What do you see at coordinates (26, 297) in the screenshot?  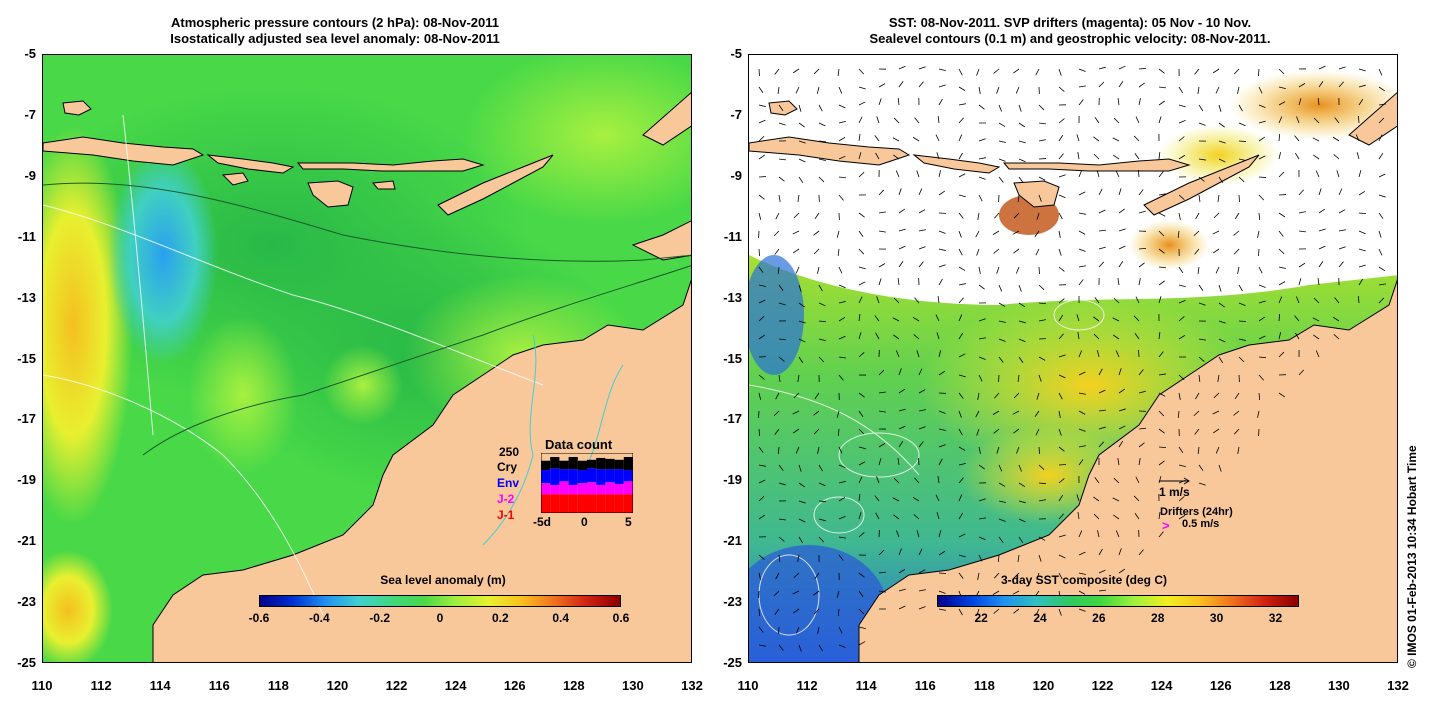 I see `left-y-tick: -13` at bounding box center [26, 297].